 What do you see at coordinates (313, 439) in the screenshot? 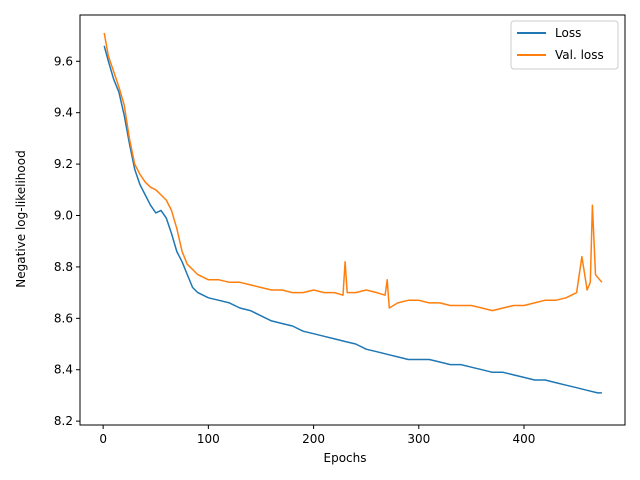
I see `x-tick-label: 200` at bounding box center [313, 439].